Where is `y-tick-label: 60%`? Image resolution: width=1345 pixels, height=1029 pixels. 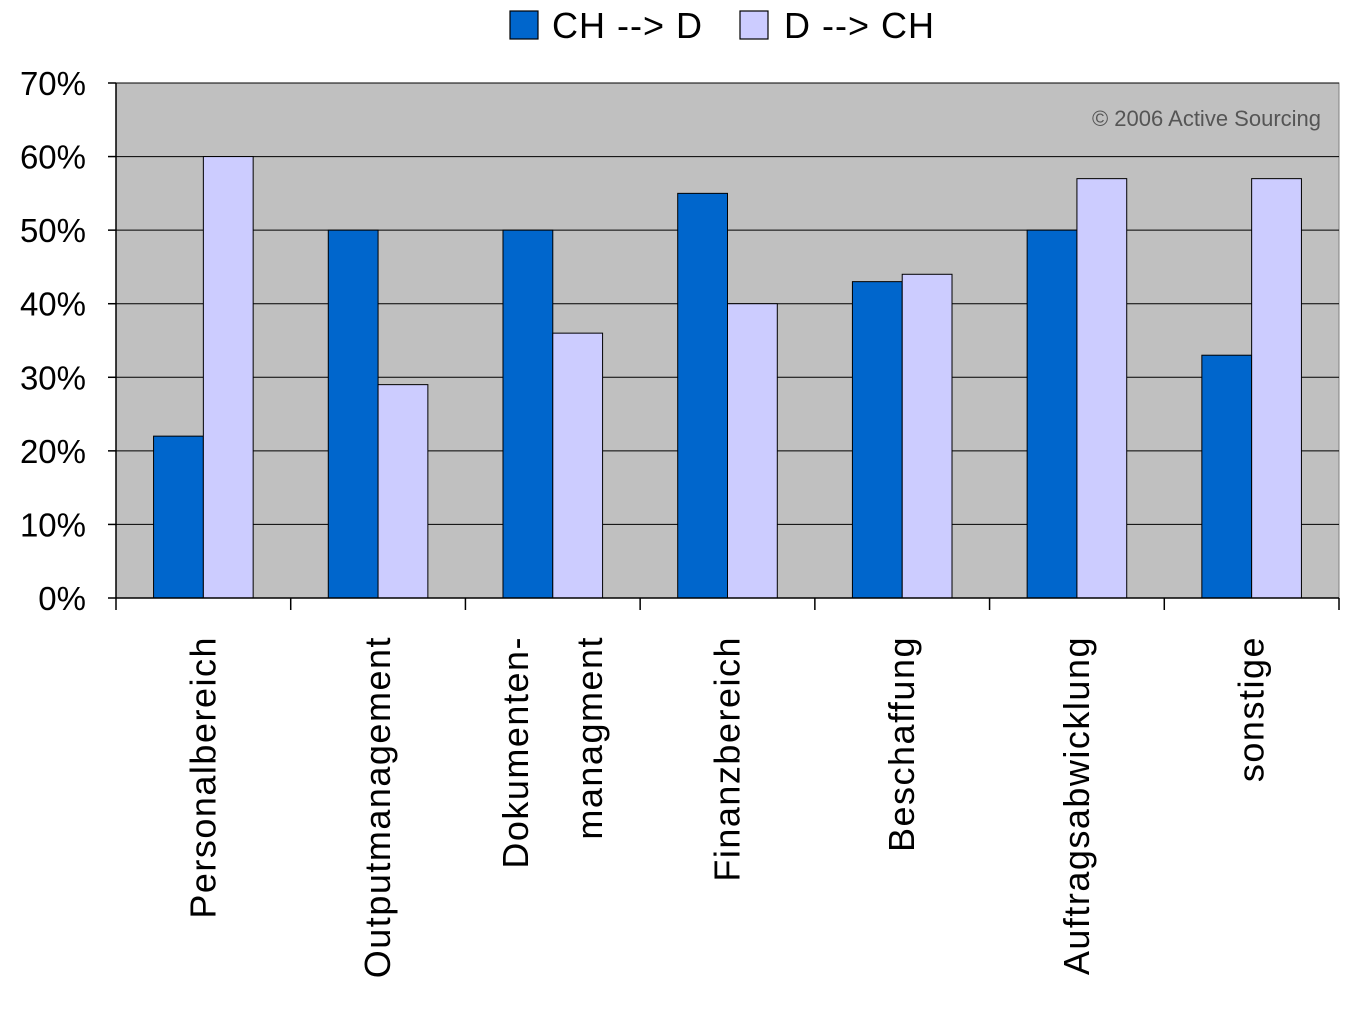 y-tick-label: 60% is located at coordinates (53, 157).